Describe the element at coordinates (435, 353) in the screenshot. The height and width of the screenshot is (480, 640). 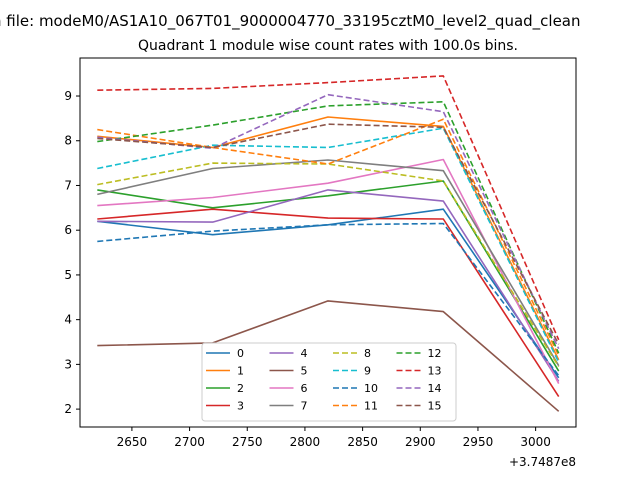
I see `legend-label-12: 12` at that location.